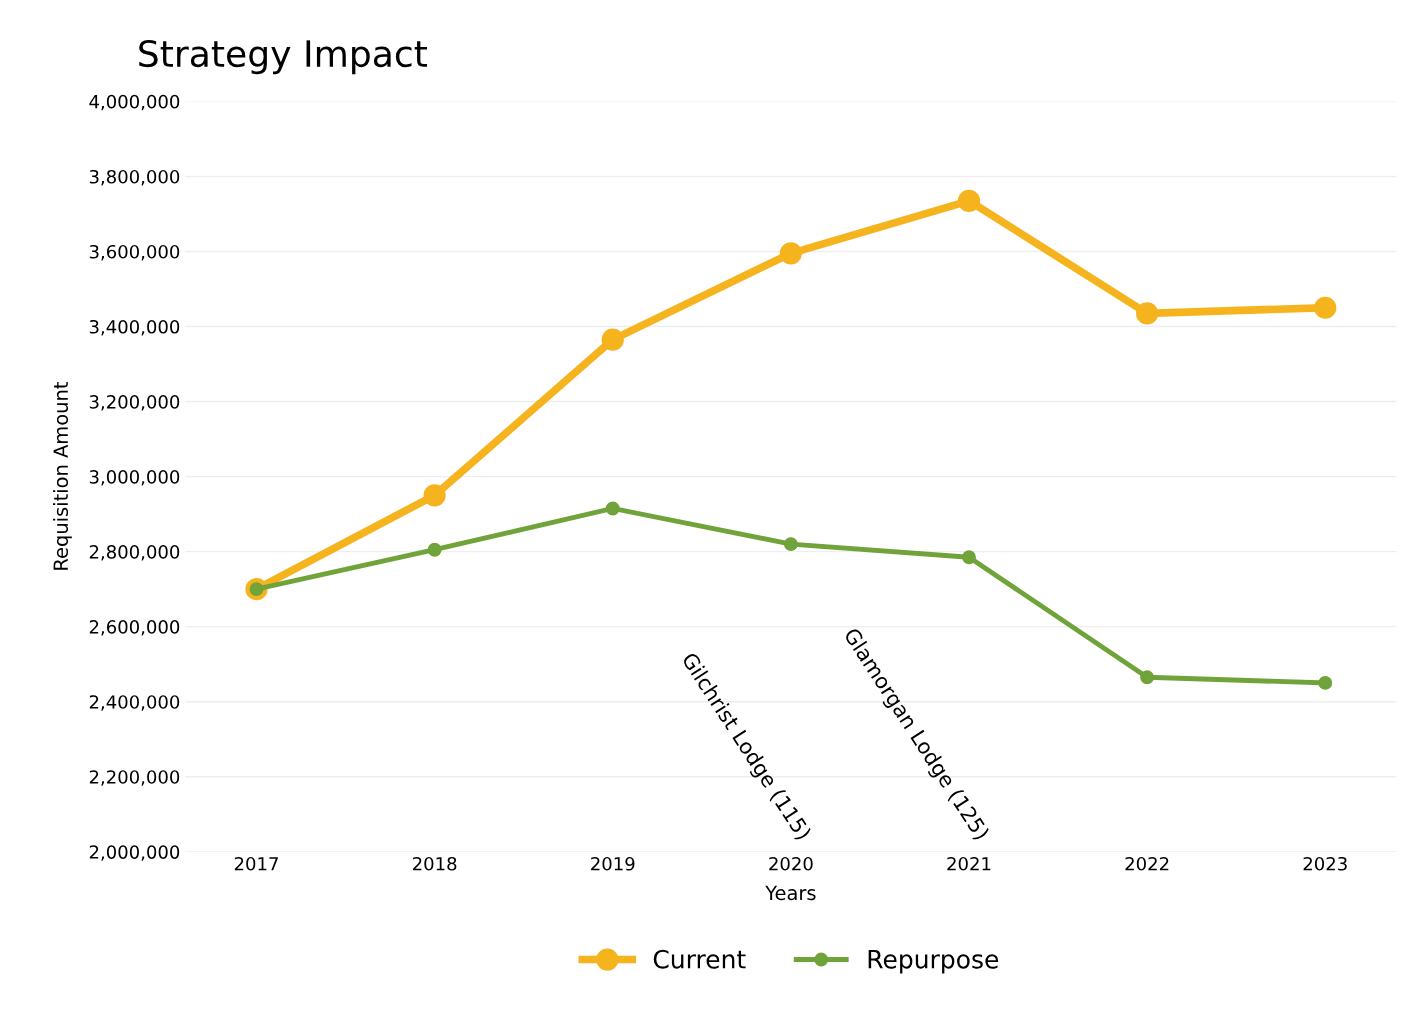 This screenshot has height=1014, width=1425. I want to click on x-tick-label: 2023, so click(1325, 863).